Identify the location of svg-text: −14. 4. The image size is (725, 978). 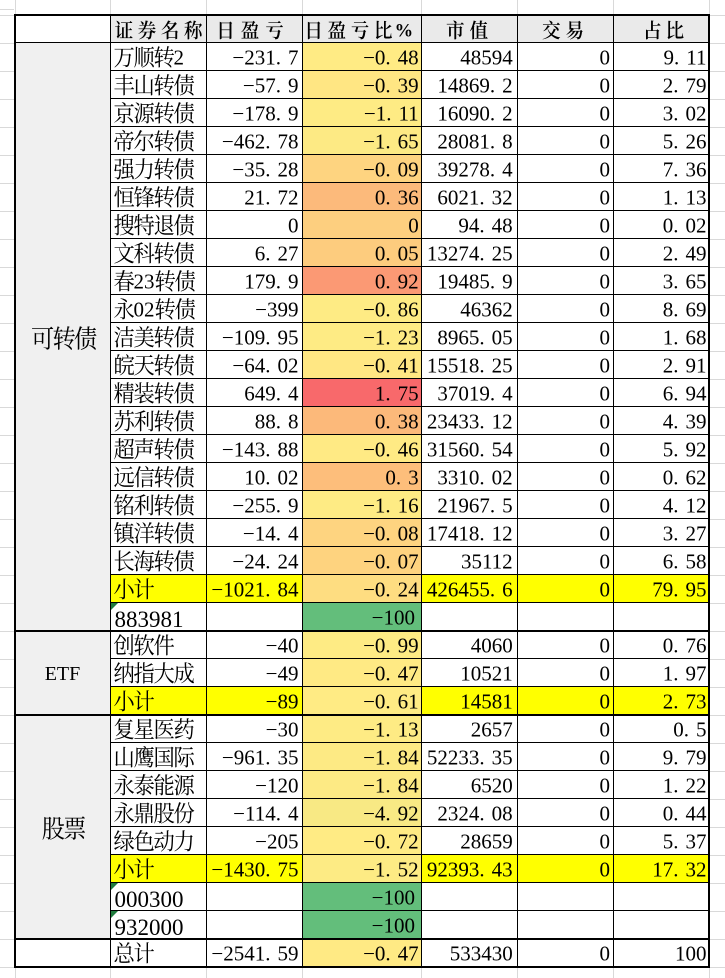
(271, 534).